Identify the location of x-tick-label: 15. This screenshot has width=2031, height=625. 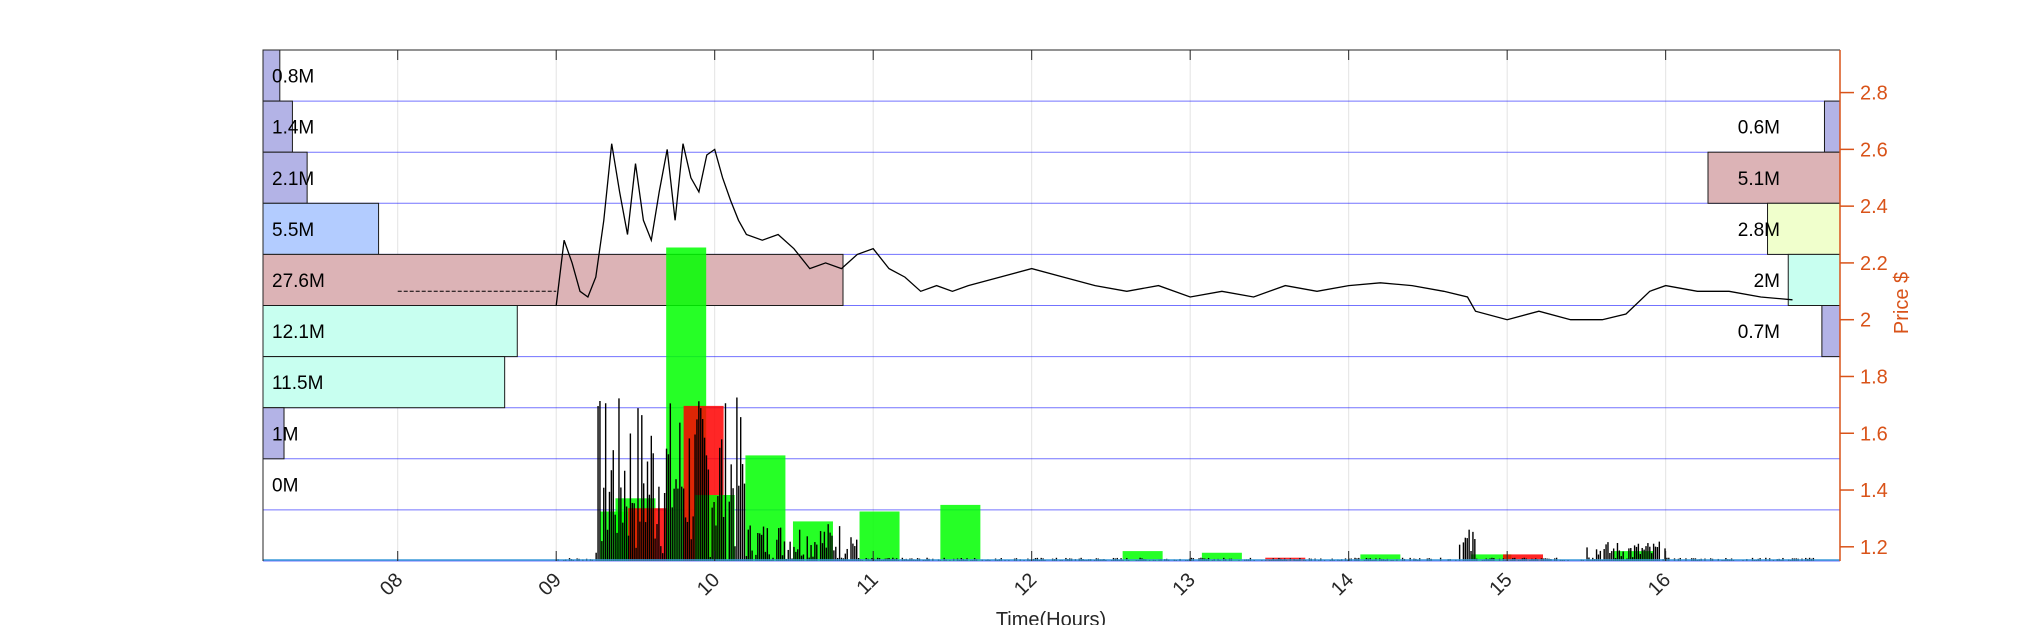
(1500, 584).